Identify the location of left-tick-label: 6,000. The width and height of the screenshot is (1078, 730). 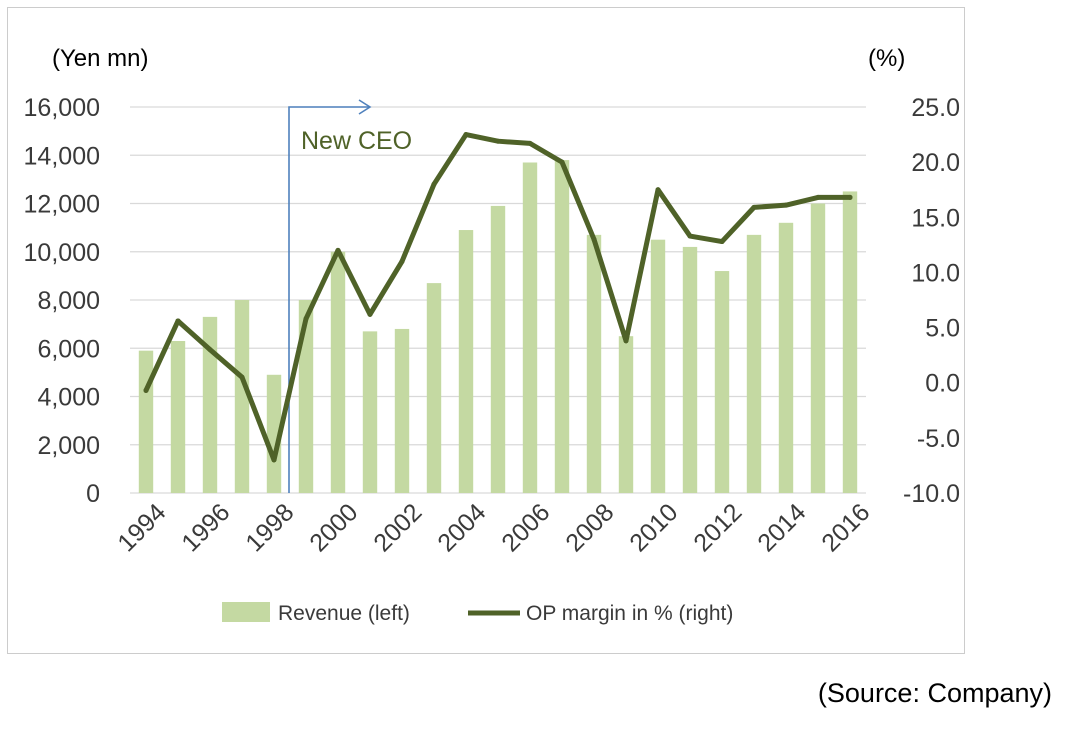
(68, 349).